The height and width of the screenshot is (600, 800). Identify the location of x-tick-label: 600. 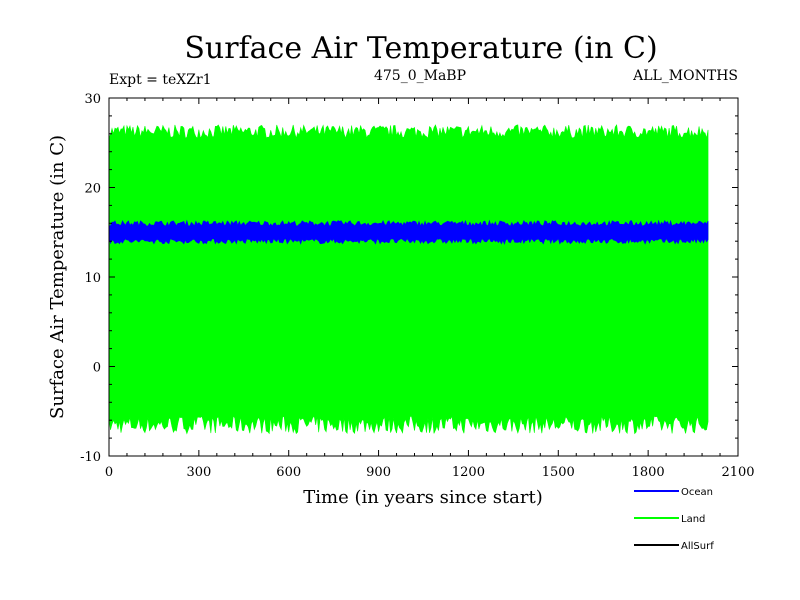
(288, 472).